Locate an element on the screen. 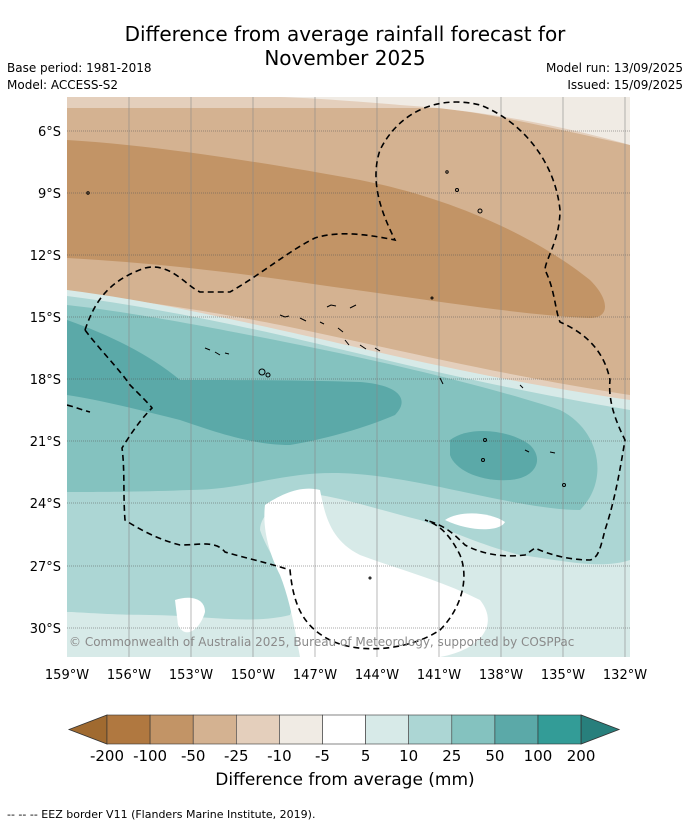 The width and height of the screenshot is (690, 827). colorbar-tick-label: 100 is located at coordinates (538, 756).